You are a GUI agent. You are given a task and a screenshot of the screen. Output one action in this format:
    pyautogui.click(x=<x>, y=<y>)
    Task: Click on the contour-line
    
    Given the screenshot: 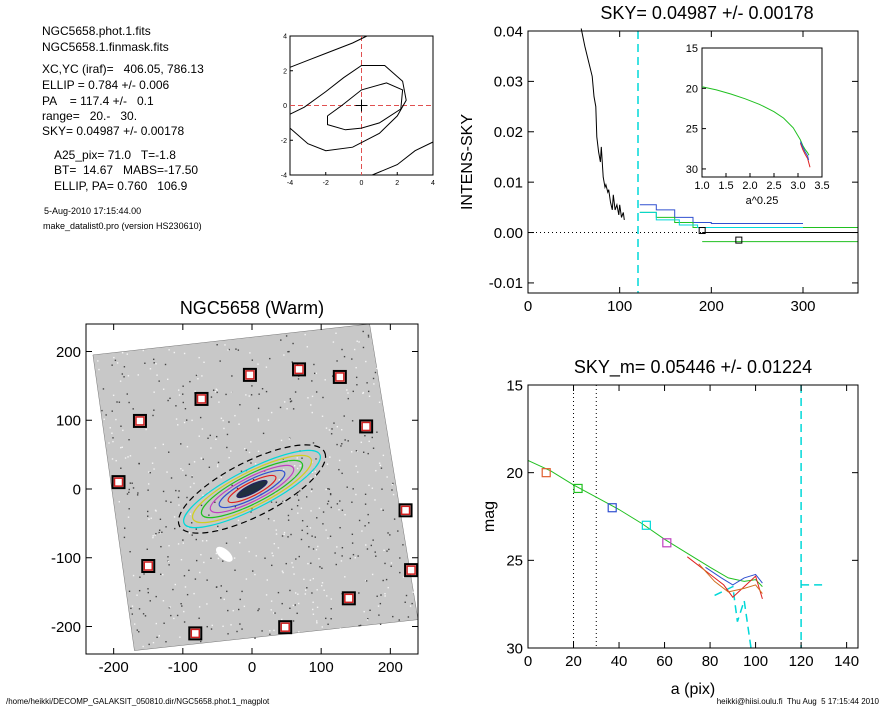 What is the action you would take?
    pyautogui.click(x=403, y=158)
    